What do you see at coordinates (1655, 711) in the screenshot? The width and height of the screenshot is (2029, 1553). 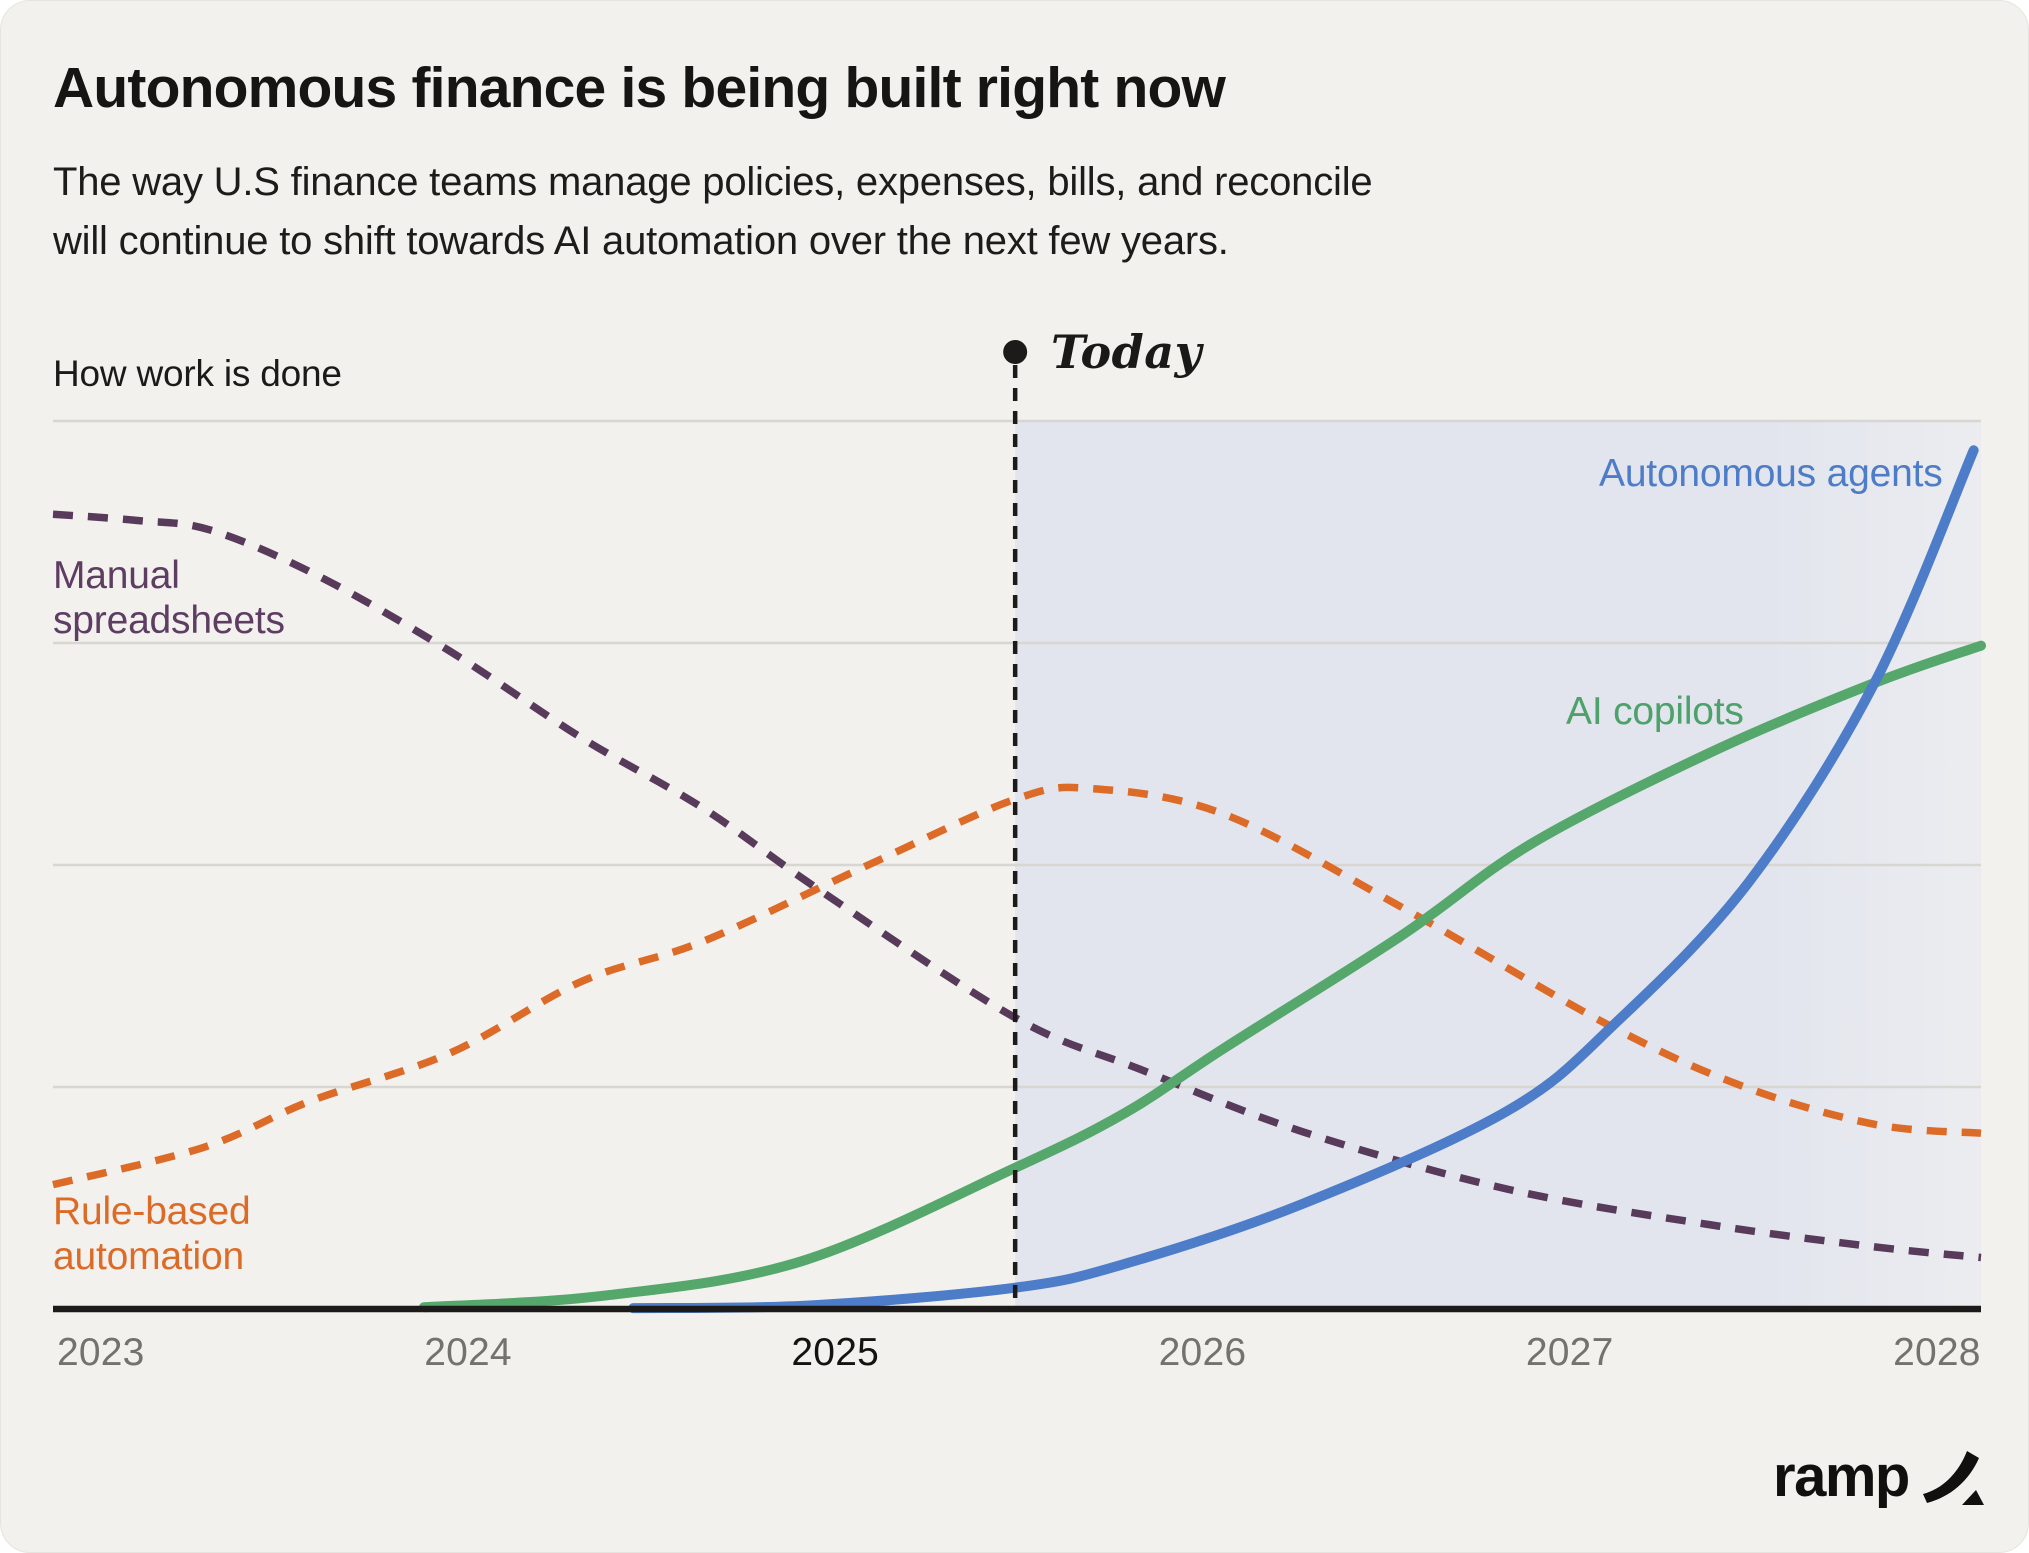 I see `series-label-ai-copilots: AI copilots` at bounding box center [1655, 711].